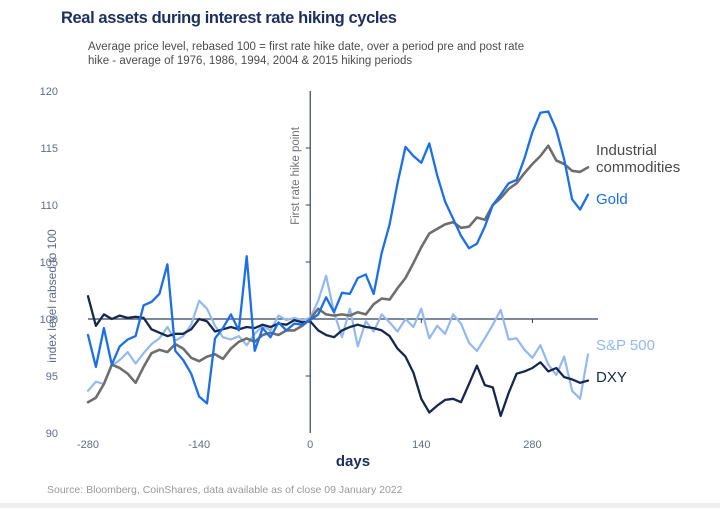  I want to click on x-axis-title: days, so click(353, 461).